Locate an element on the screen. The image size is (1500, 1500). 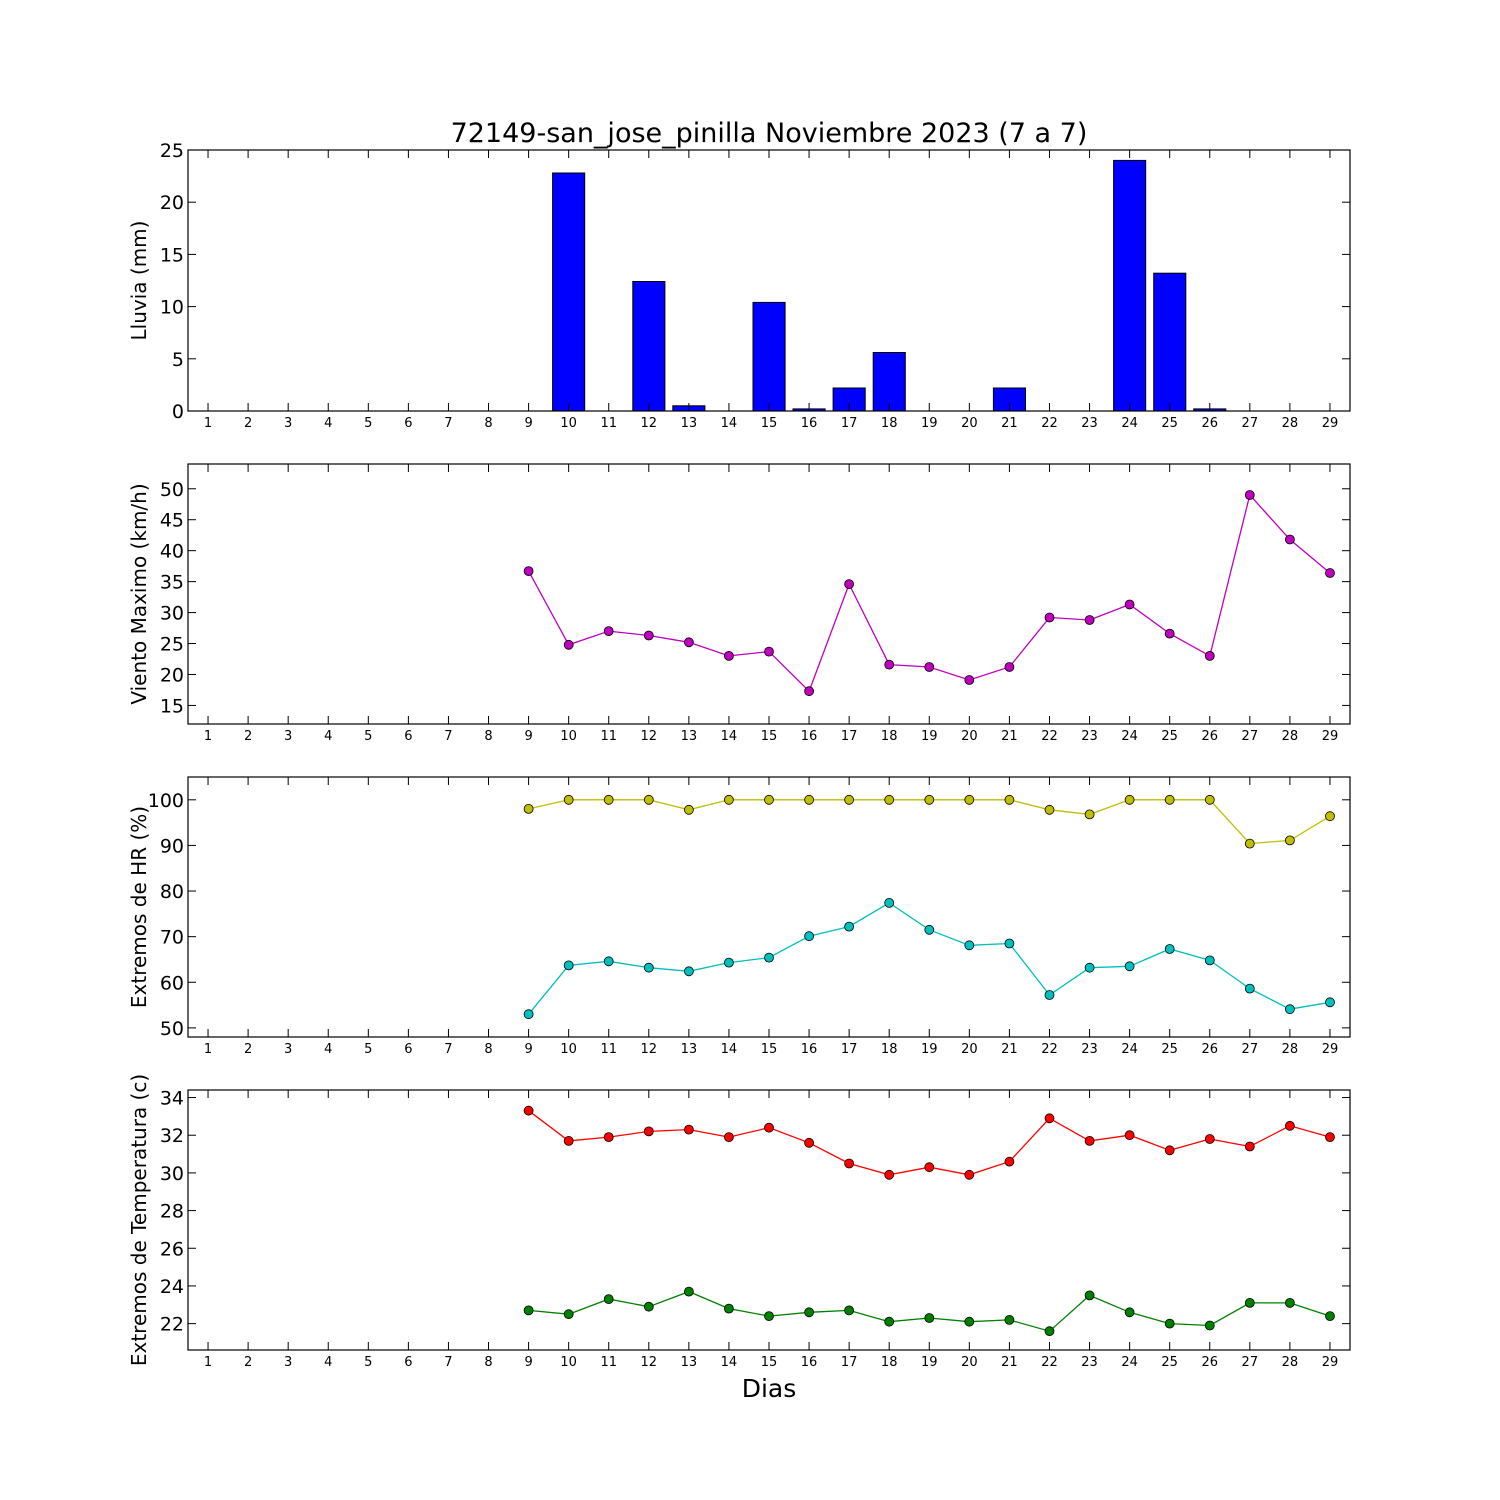
wind-x-tick-label: 9 is located at coordinates (528, 736).